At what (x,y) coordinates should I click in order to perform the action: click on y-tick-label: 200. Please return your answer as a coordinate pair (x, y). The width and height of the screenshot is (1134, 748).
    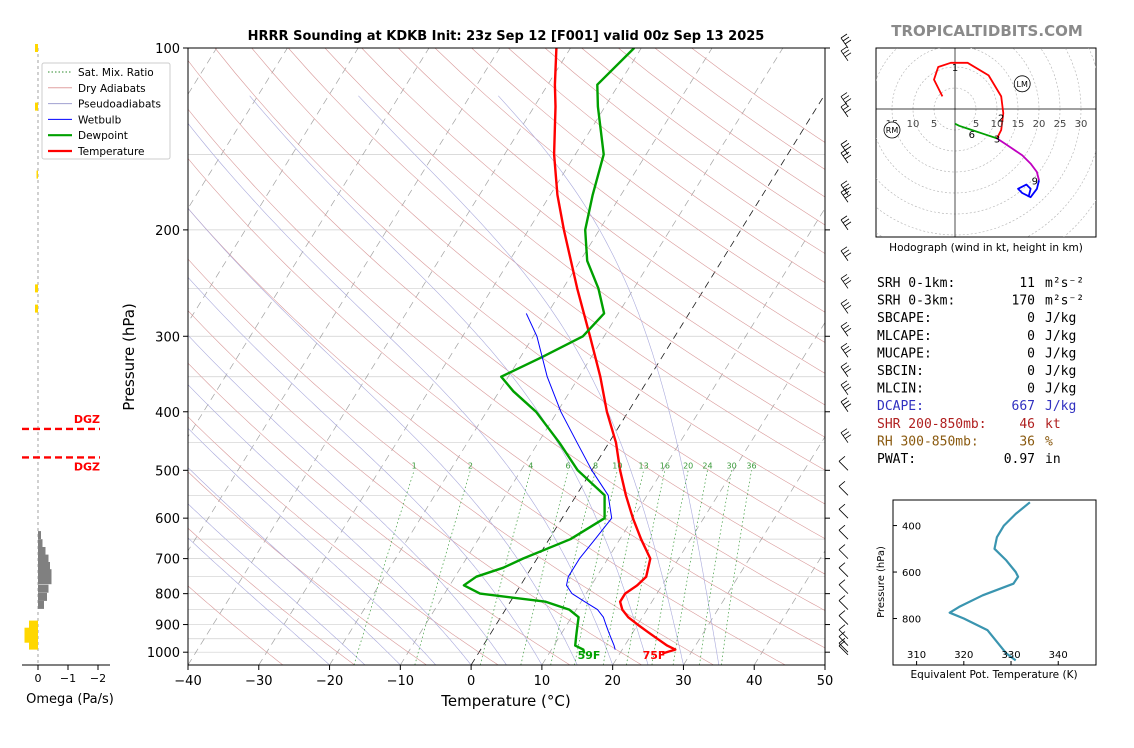
    Looking at the image, I should click on (167, 231).